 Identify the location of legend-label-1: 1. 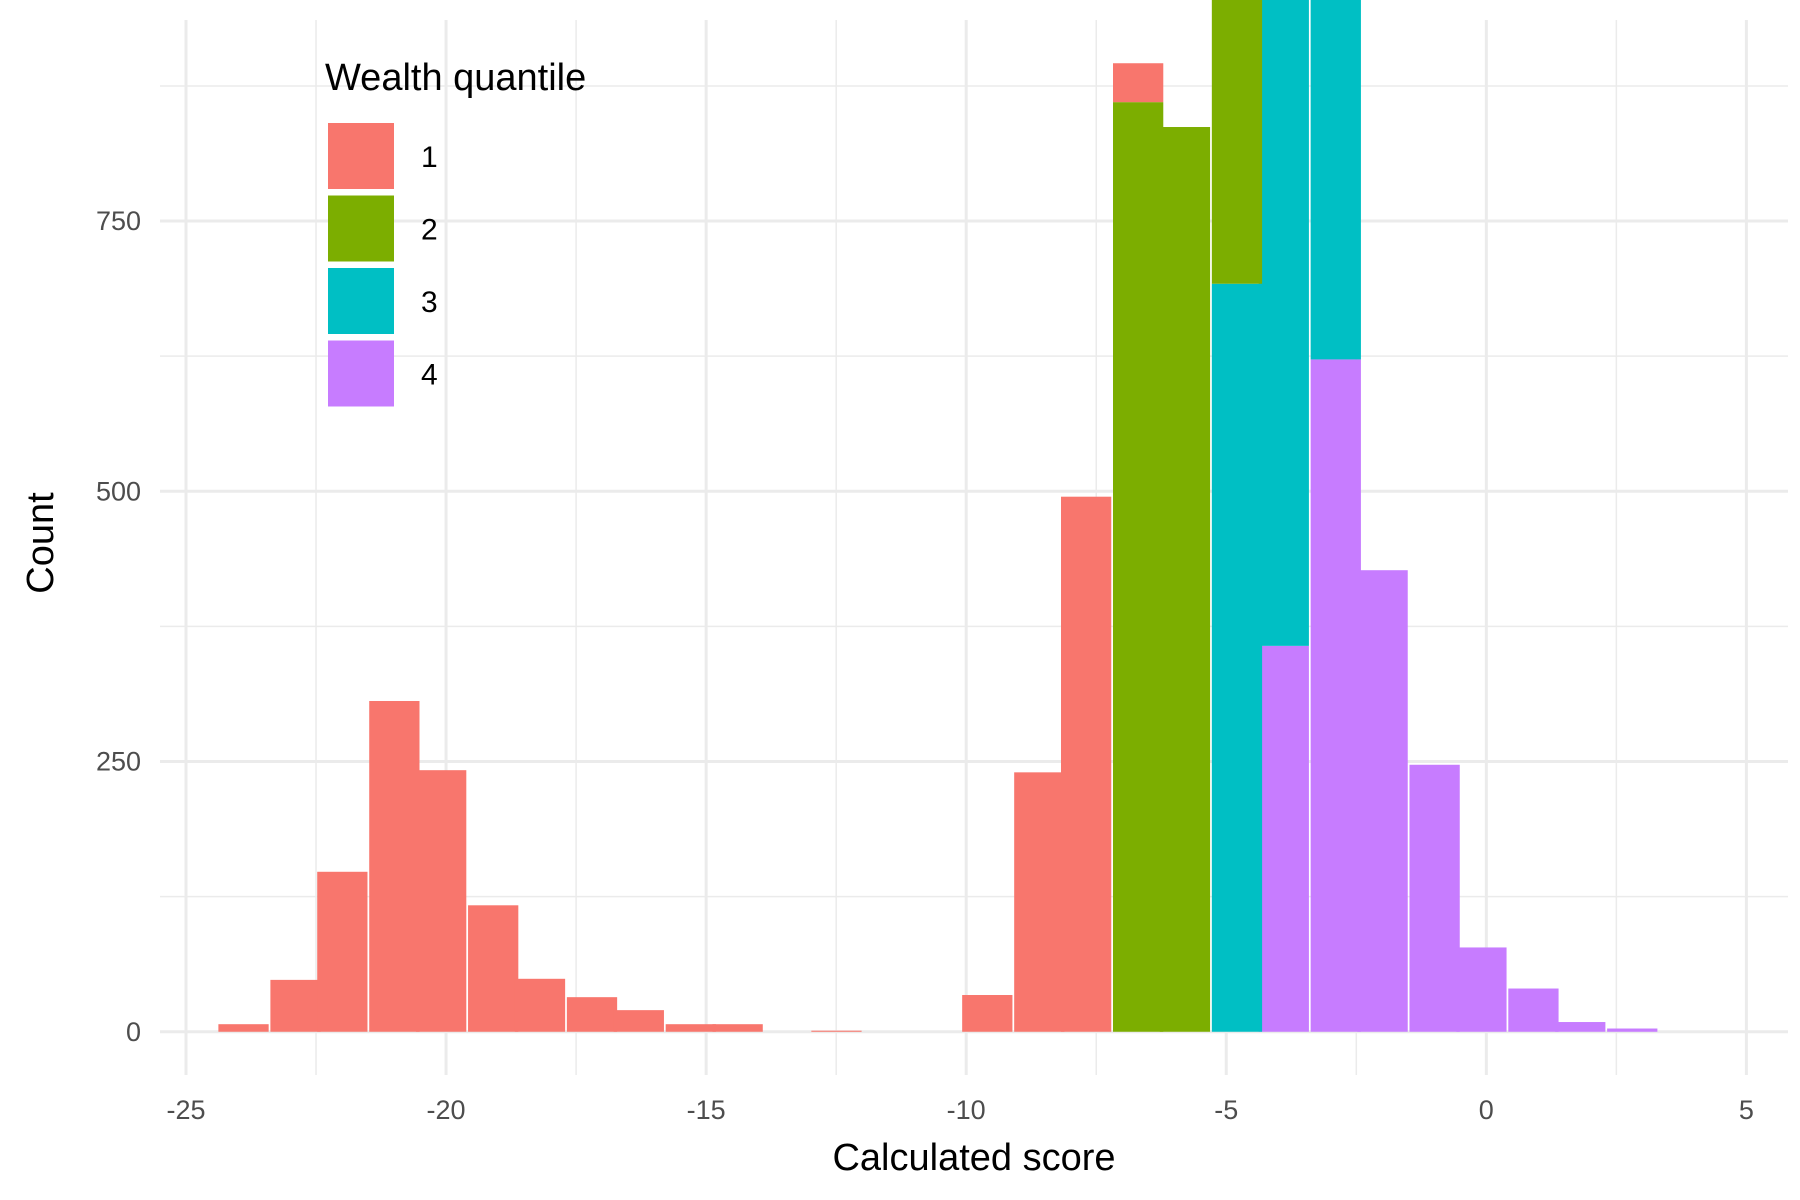
(429, 157).